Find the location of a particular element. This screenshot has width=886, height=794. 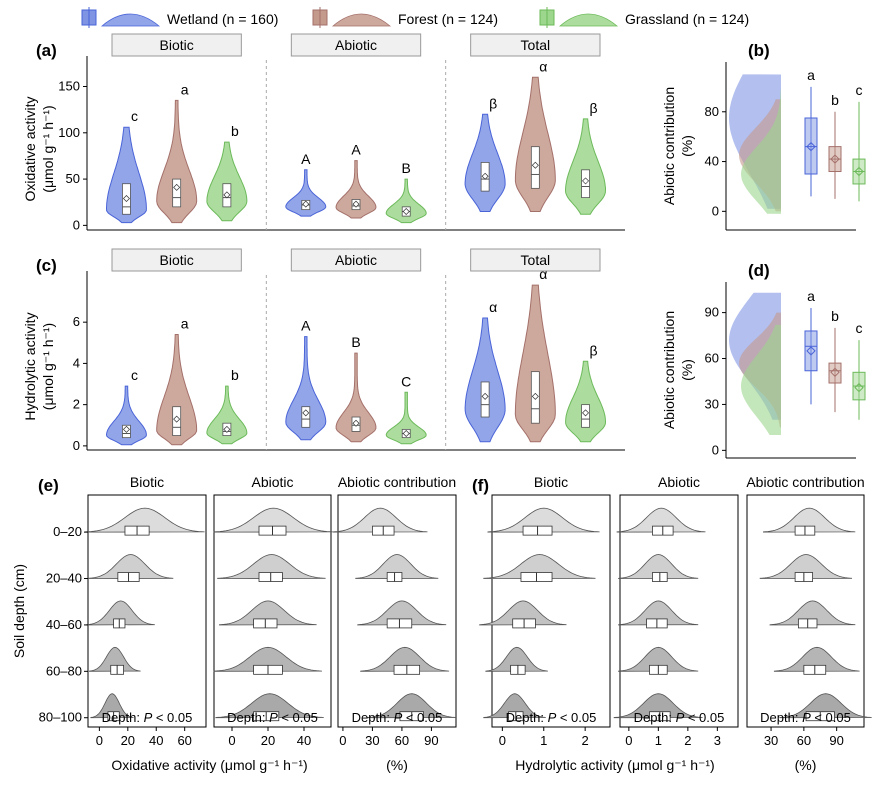

y-axis-label-line1: Hydrolytic activity is located at coordinates (30, 366).